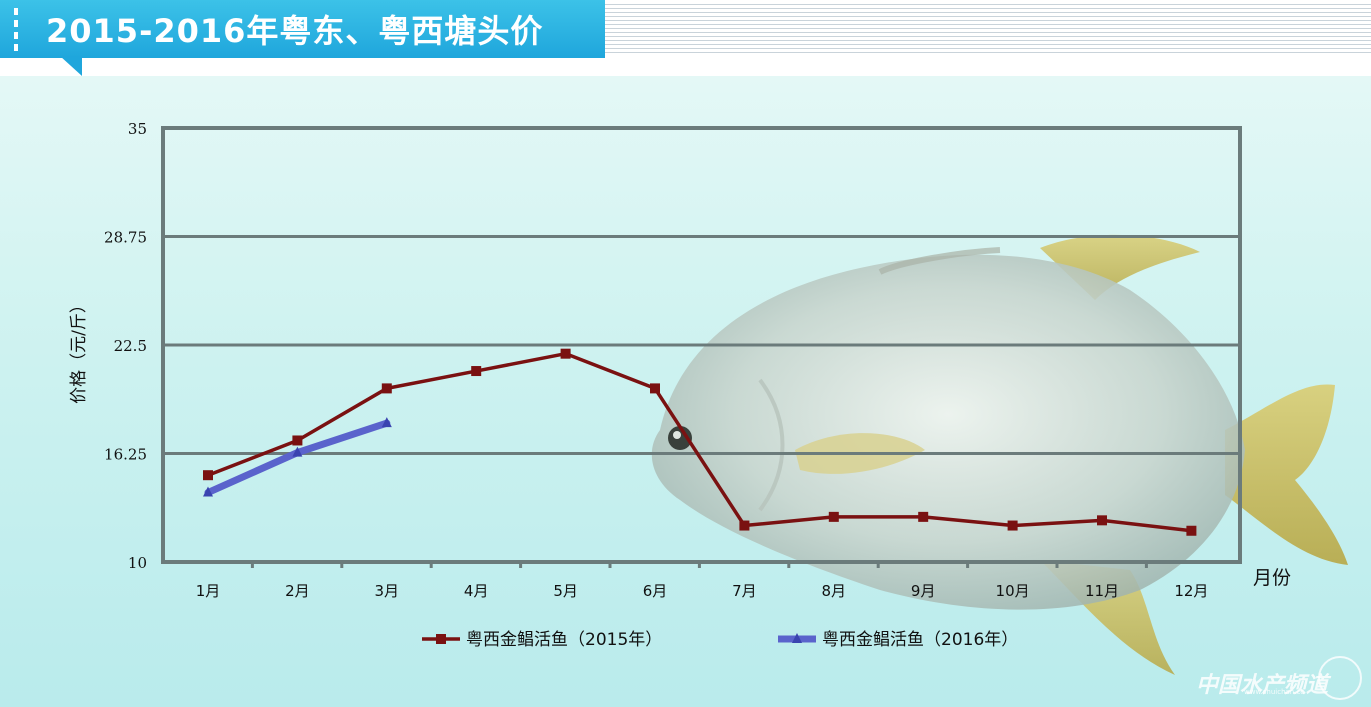  Describe the element at coordinates (1274, 692) in the screenshot. I see `watermark-site: www.shuichan.cc` at that location.